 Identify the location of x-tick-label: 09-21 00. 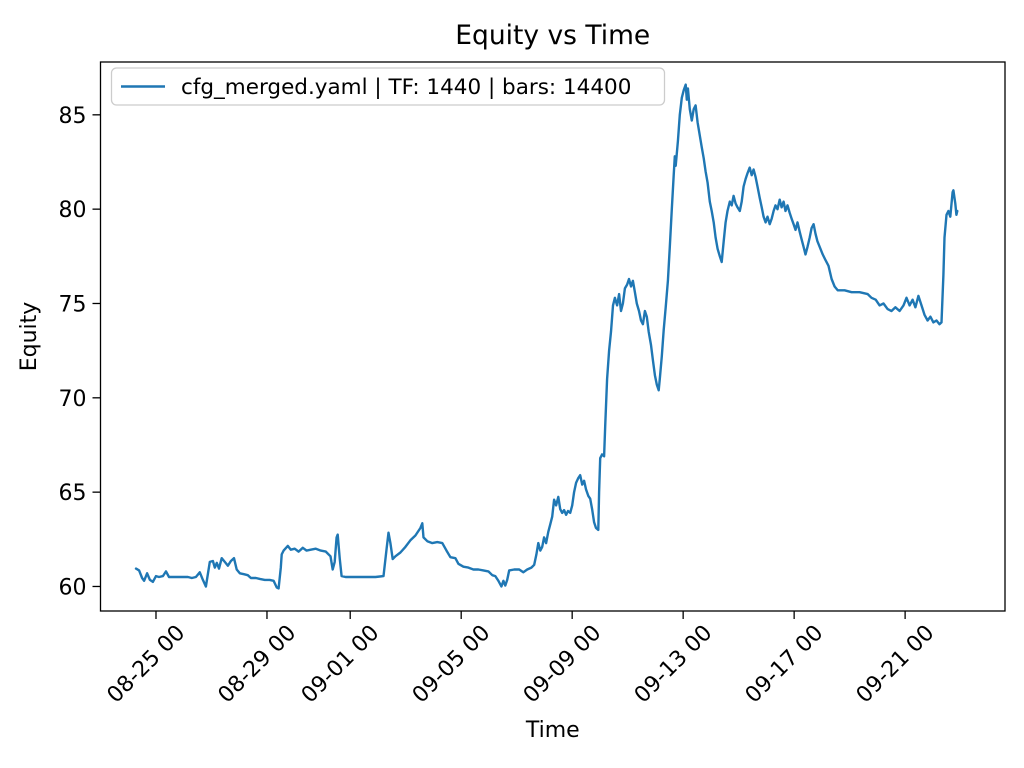
(896, 665).